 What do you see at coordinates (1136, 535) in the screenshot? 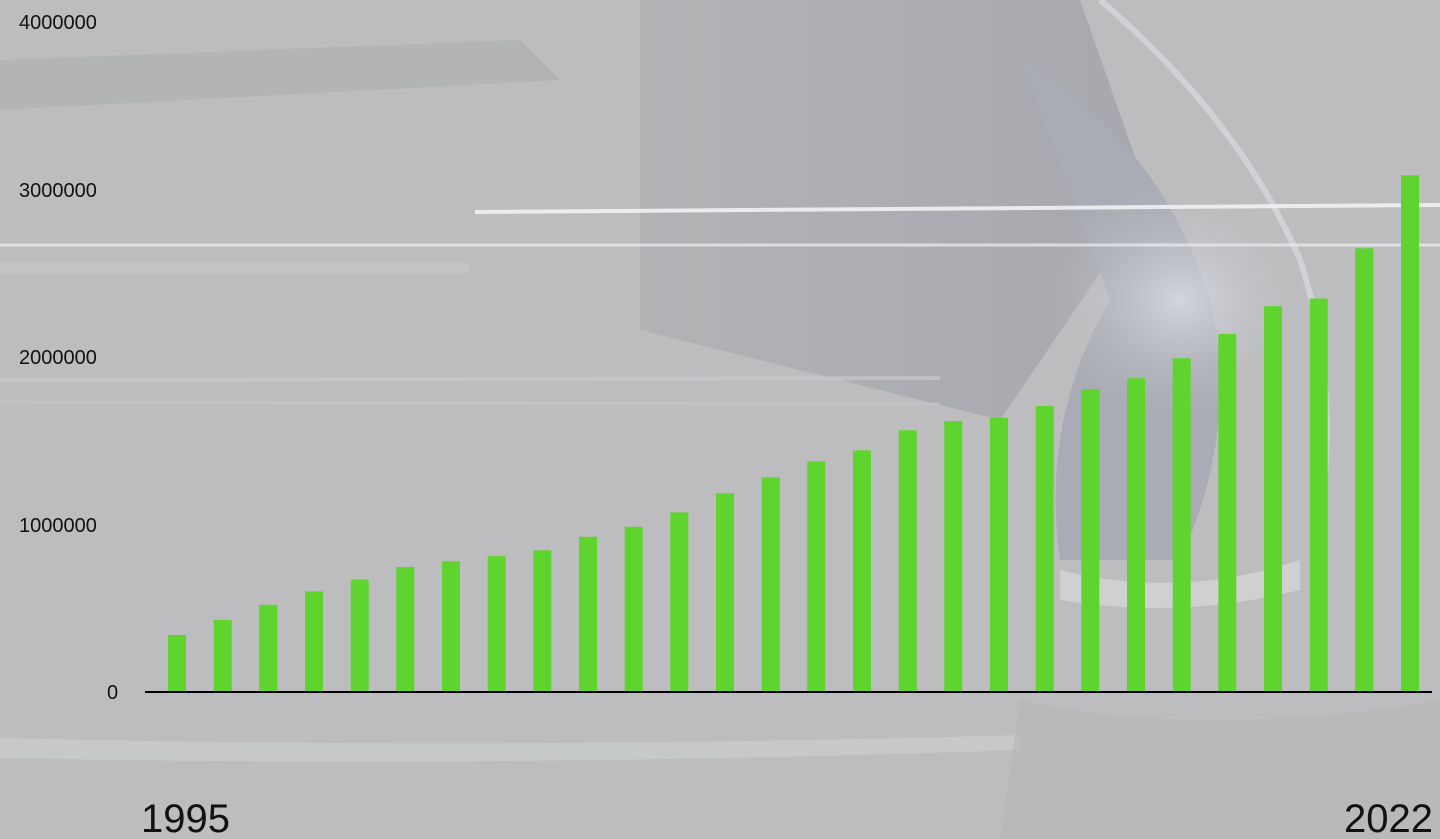
I see `bar-2016` at bounding box center [1136, 535].